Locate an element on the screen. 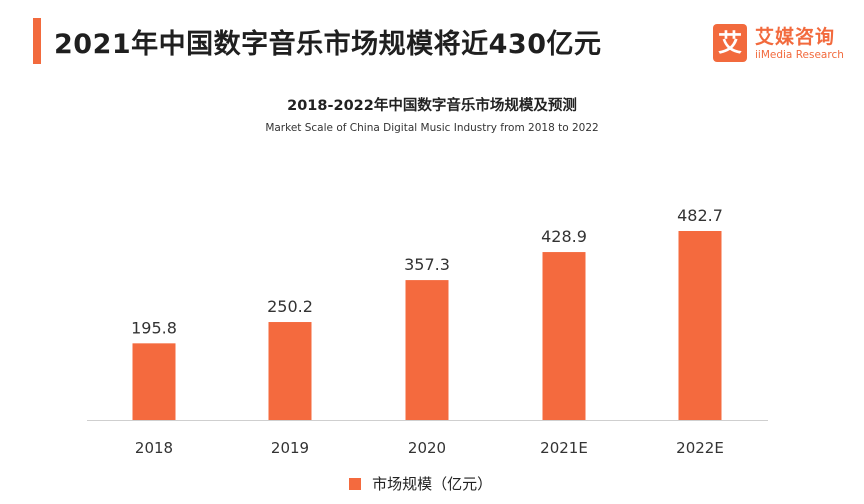 The height and width of the screenshot is (504, 864). x-tick-label: 2022E is located at coordinates (700, 448).